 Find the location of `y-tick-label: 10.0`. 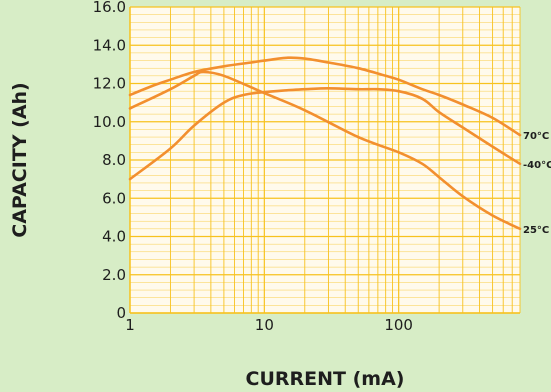

y-tick-label: 10.0 is located at coordinates (109, 122).